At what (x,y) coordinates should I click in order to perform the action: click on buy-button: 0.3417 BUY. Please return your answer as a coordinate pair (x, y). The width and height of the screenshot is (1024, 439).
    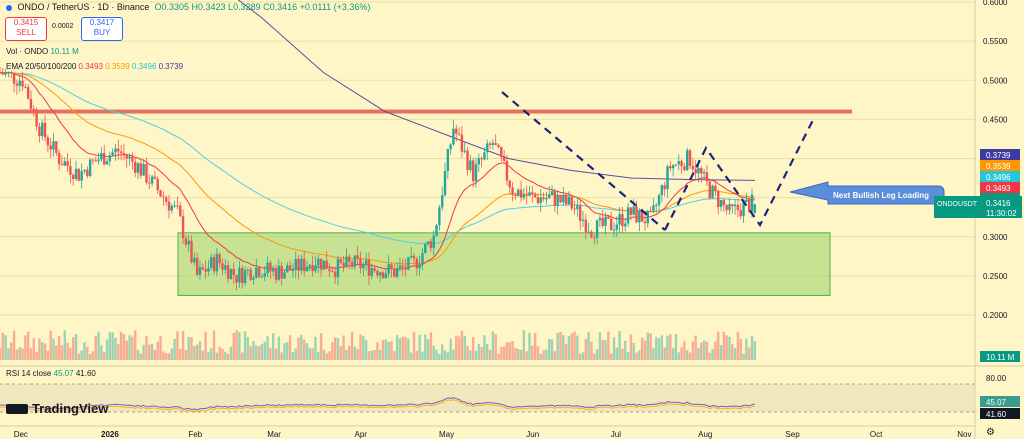
    Looking at the image, I should click on (102, 29).